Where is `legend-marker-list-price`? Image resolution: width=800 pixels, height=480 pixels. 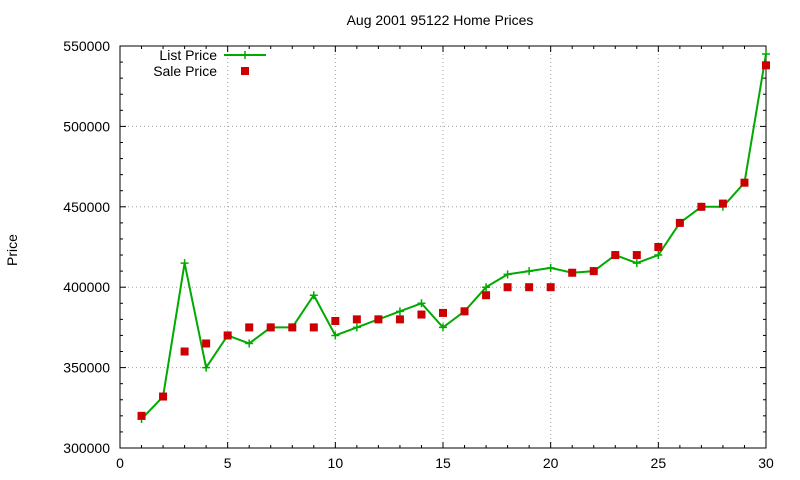
legend-marker-list-price is located at coordinates (245, 55).